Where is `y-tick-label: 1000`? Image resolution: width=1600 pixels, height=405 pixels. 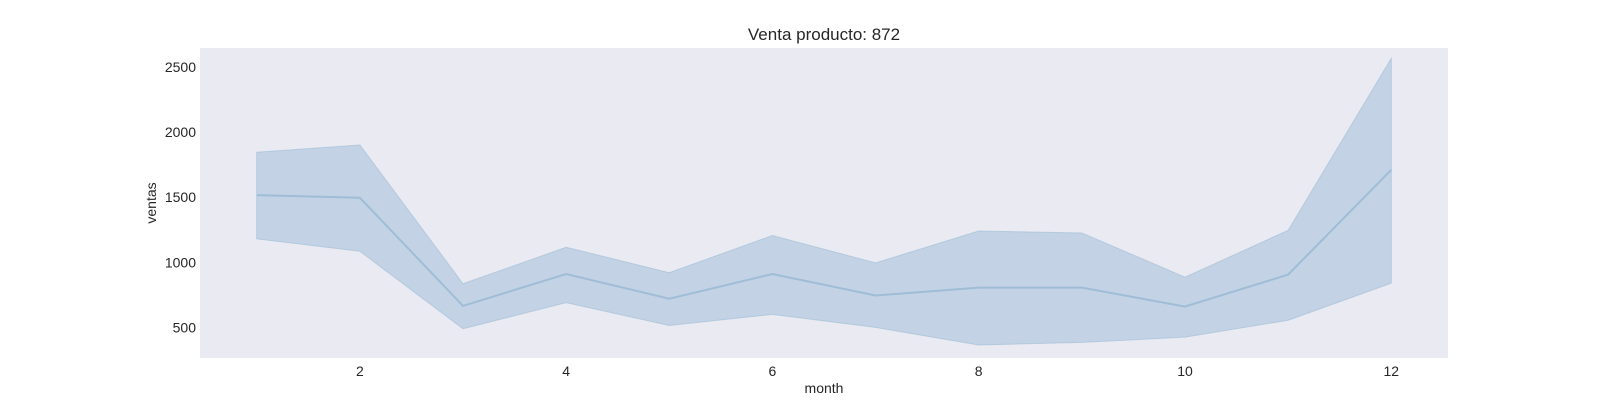 y-tick-label: 1000 is located at coordinates (180, 262).